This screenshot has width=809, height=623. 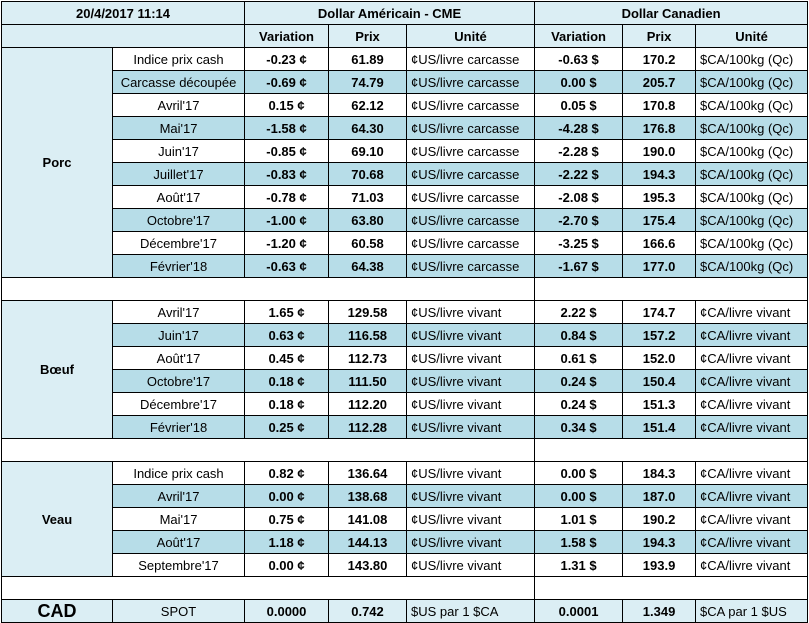 What do you see at coordinates (368, 404) in the screenshot?
I see `usd-price-value: 112.20` at bounding box center [368, 404].